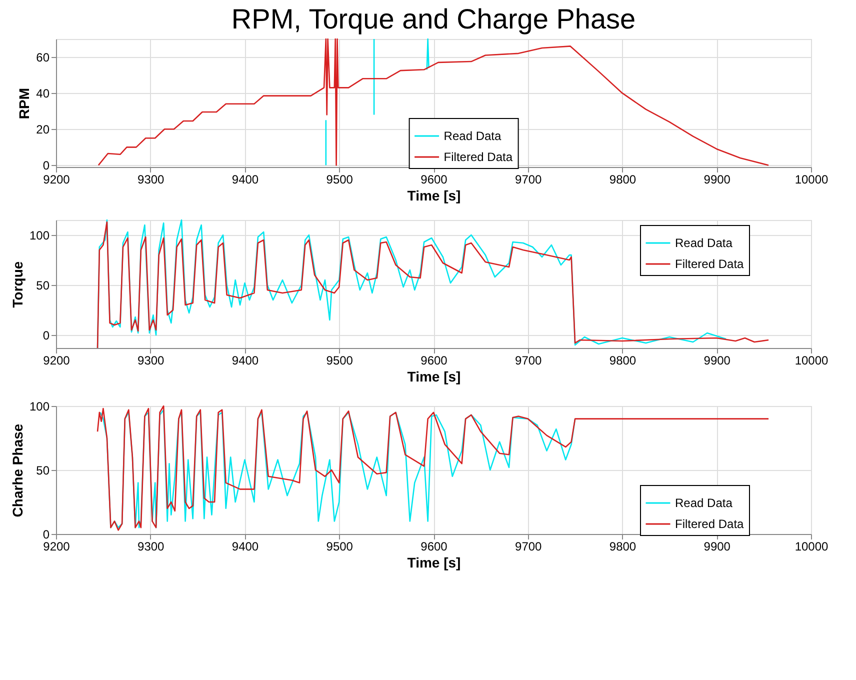 The height and width of the screenshot is (680, 856). I want to click on y-axis-title: Charhe Phase, so click(17, 471).